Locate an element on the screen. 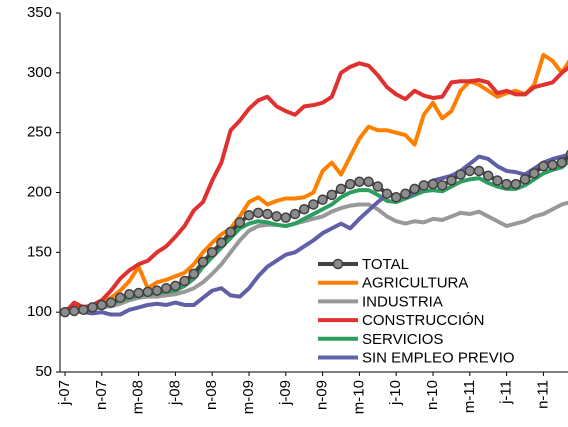 The image size is (568, 427). x-tick-label: n-11 is located at coordinates (542, 394).